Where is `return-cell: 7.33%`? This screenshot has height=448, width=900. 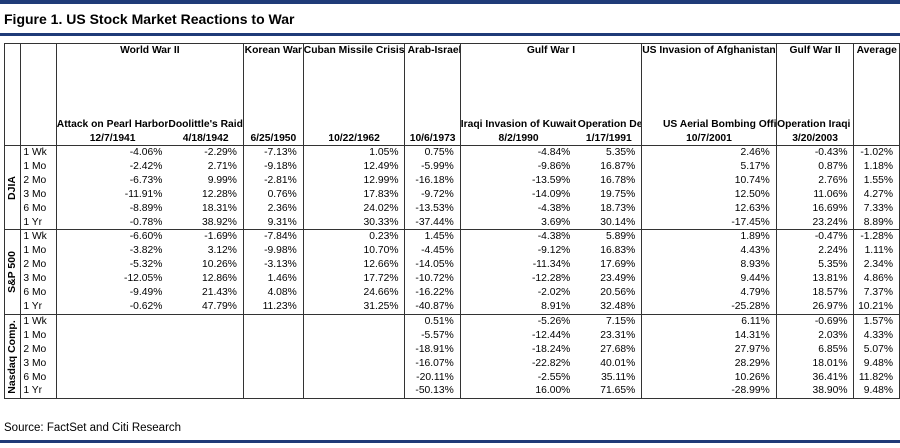
return-cell: 7.33% is located at coordinates (876, 208).